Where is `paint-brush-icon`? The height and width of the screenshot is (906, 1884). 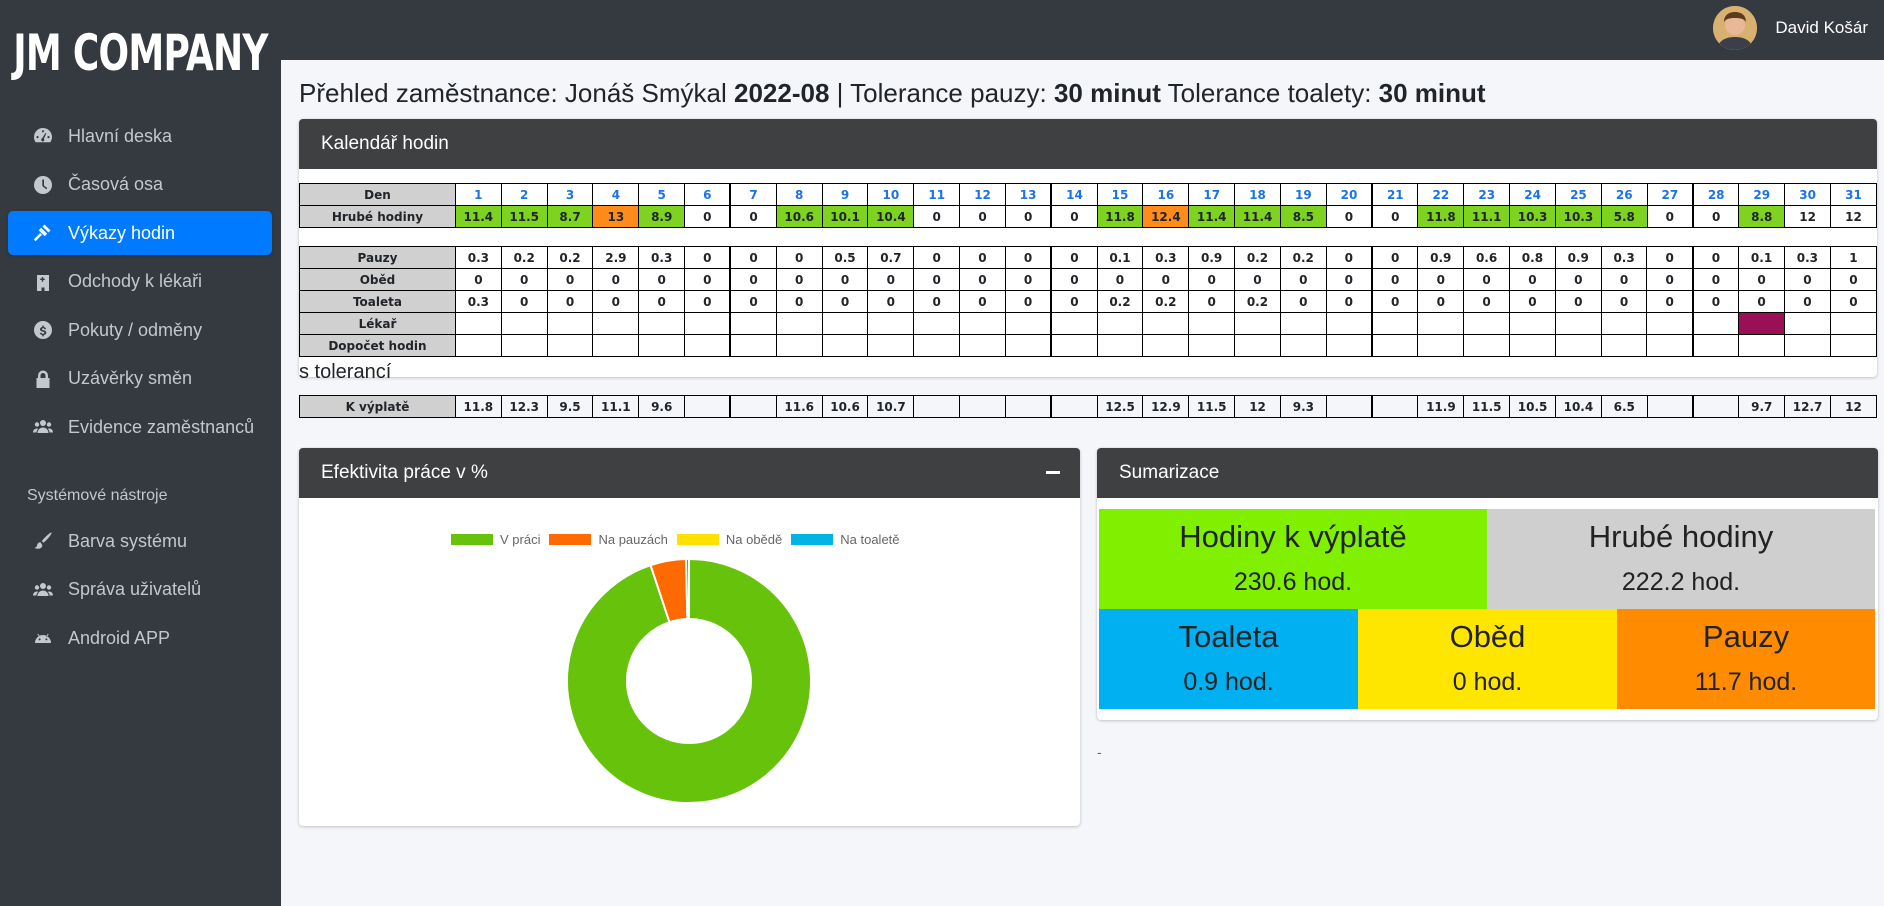
paint-brush-icon is located at coordinates (43, 541).